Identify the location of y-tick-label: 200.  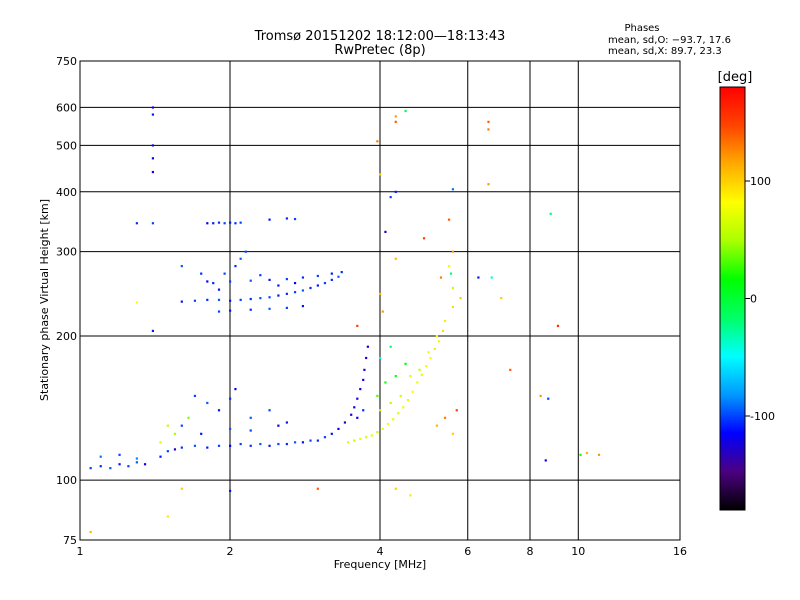
(66, 336).